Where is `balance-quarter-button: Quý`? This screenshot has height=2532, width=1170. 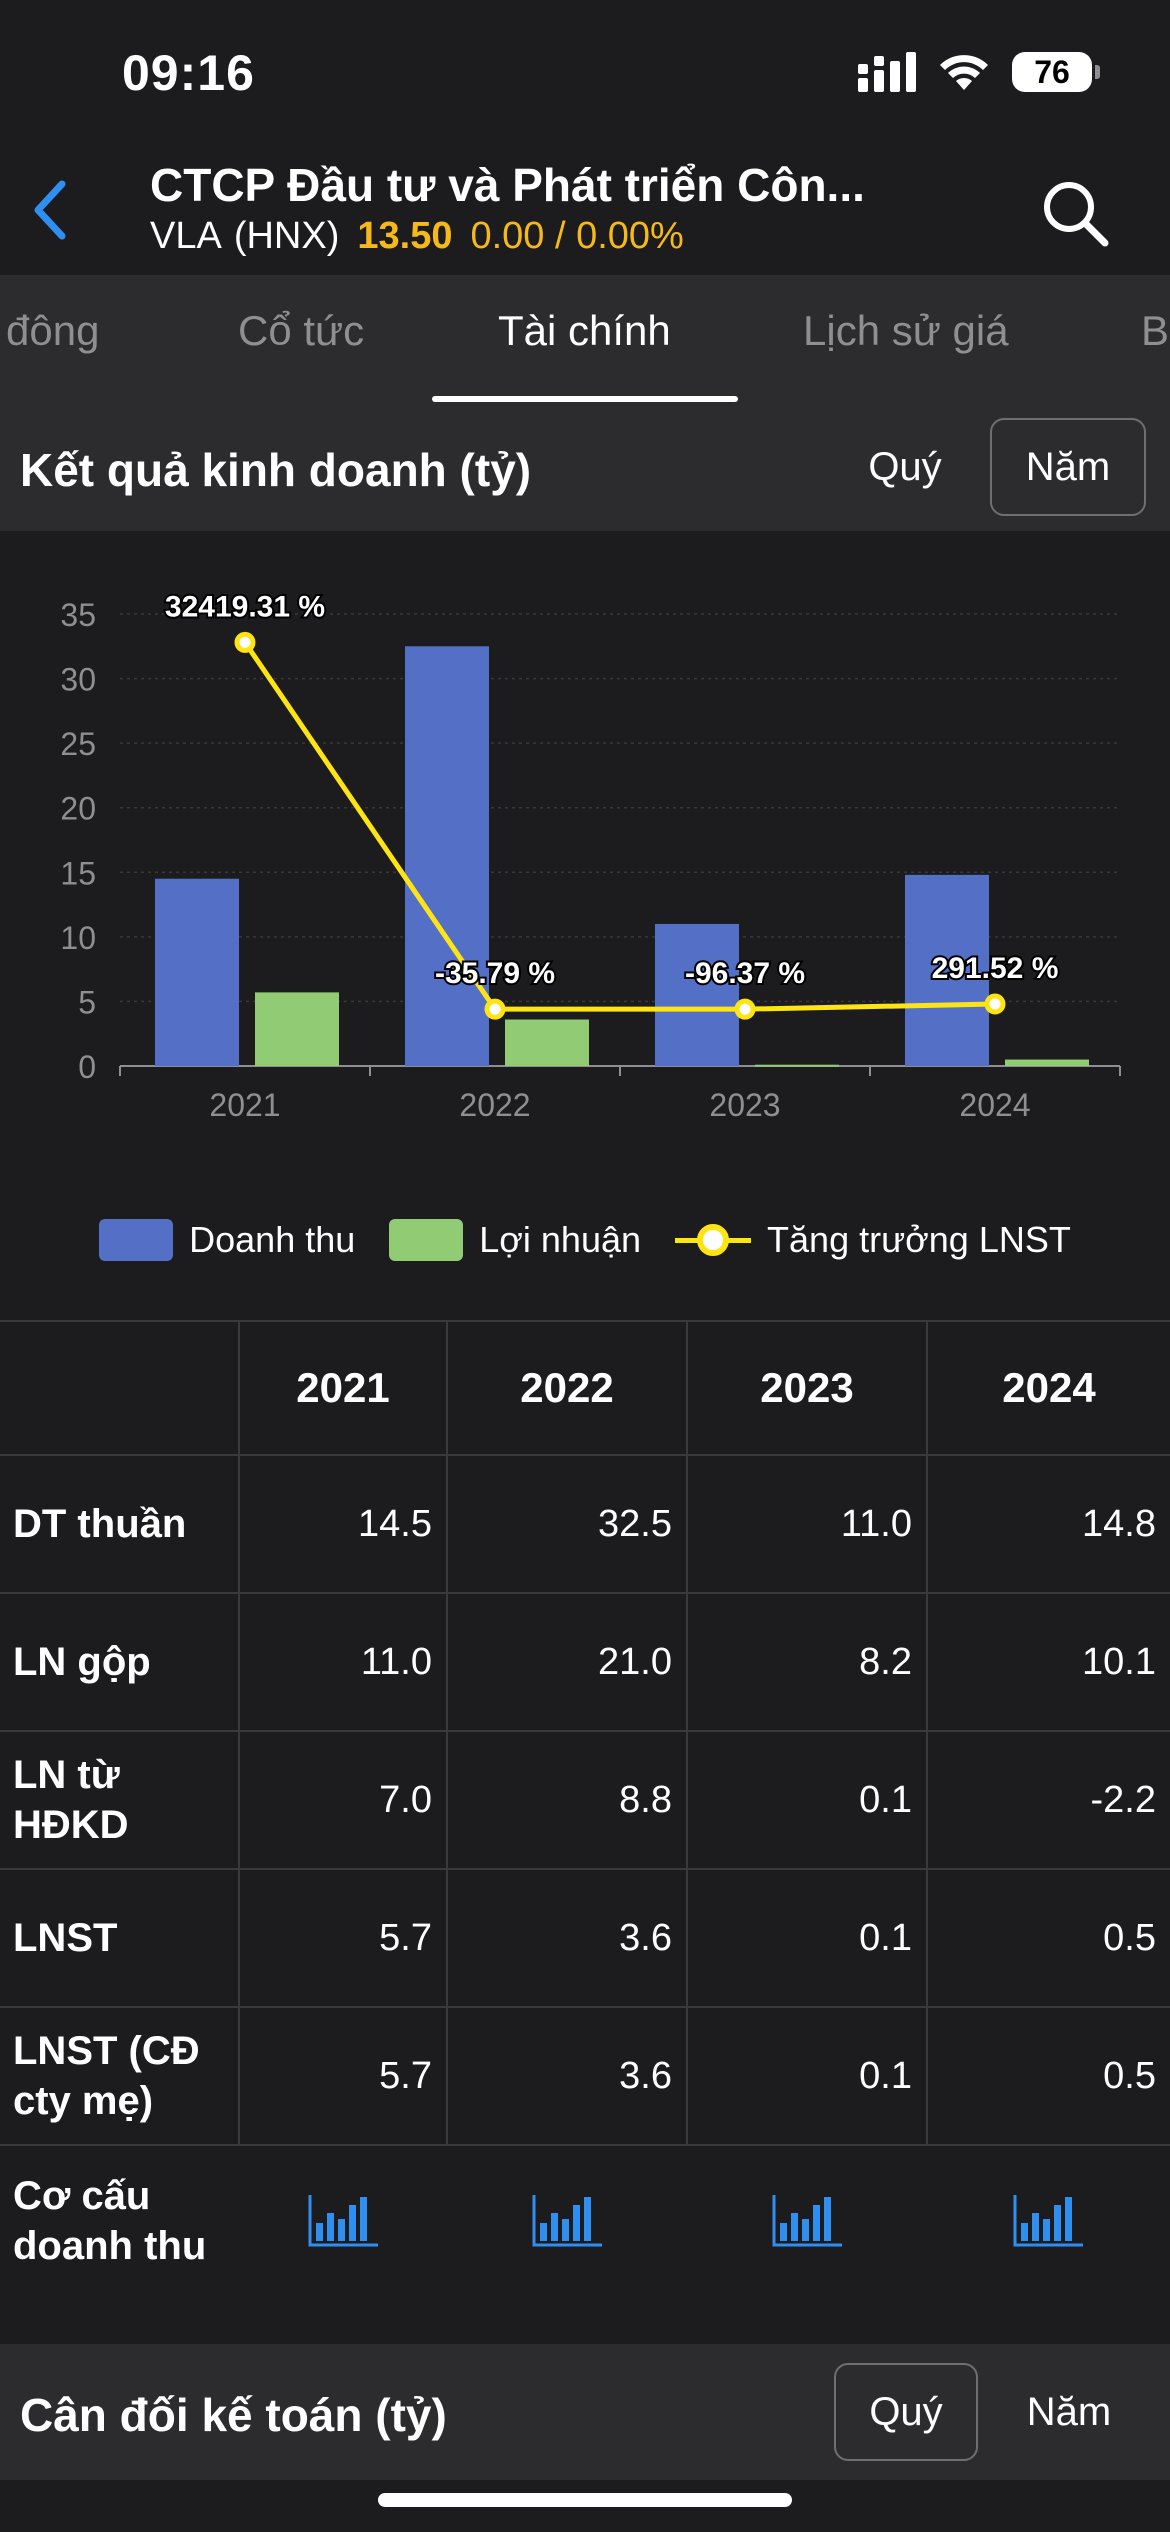 balance-quarter-button: Quý is located at coordinates (906, 2412).